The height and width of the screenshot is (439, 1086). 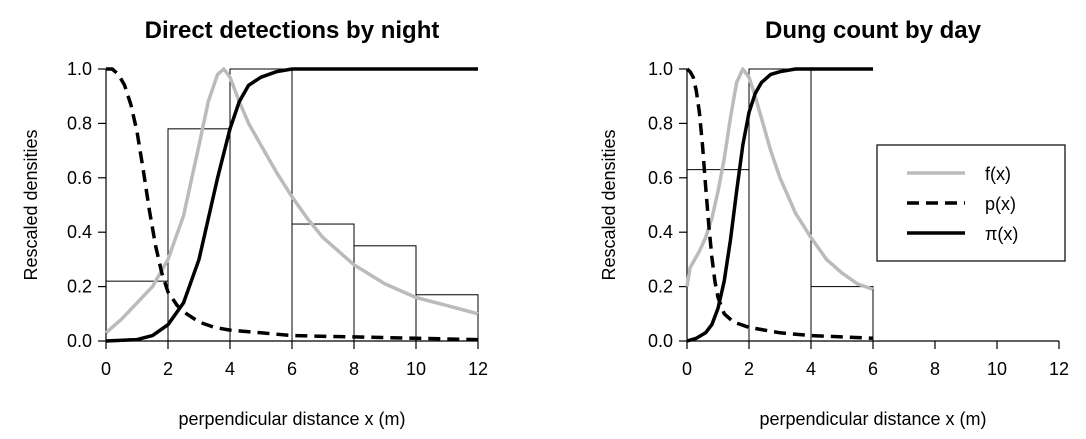 I want to click on chart-title: Direct detections by night, so click(x=292, y=30).